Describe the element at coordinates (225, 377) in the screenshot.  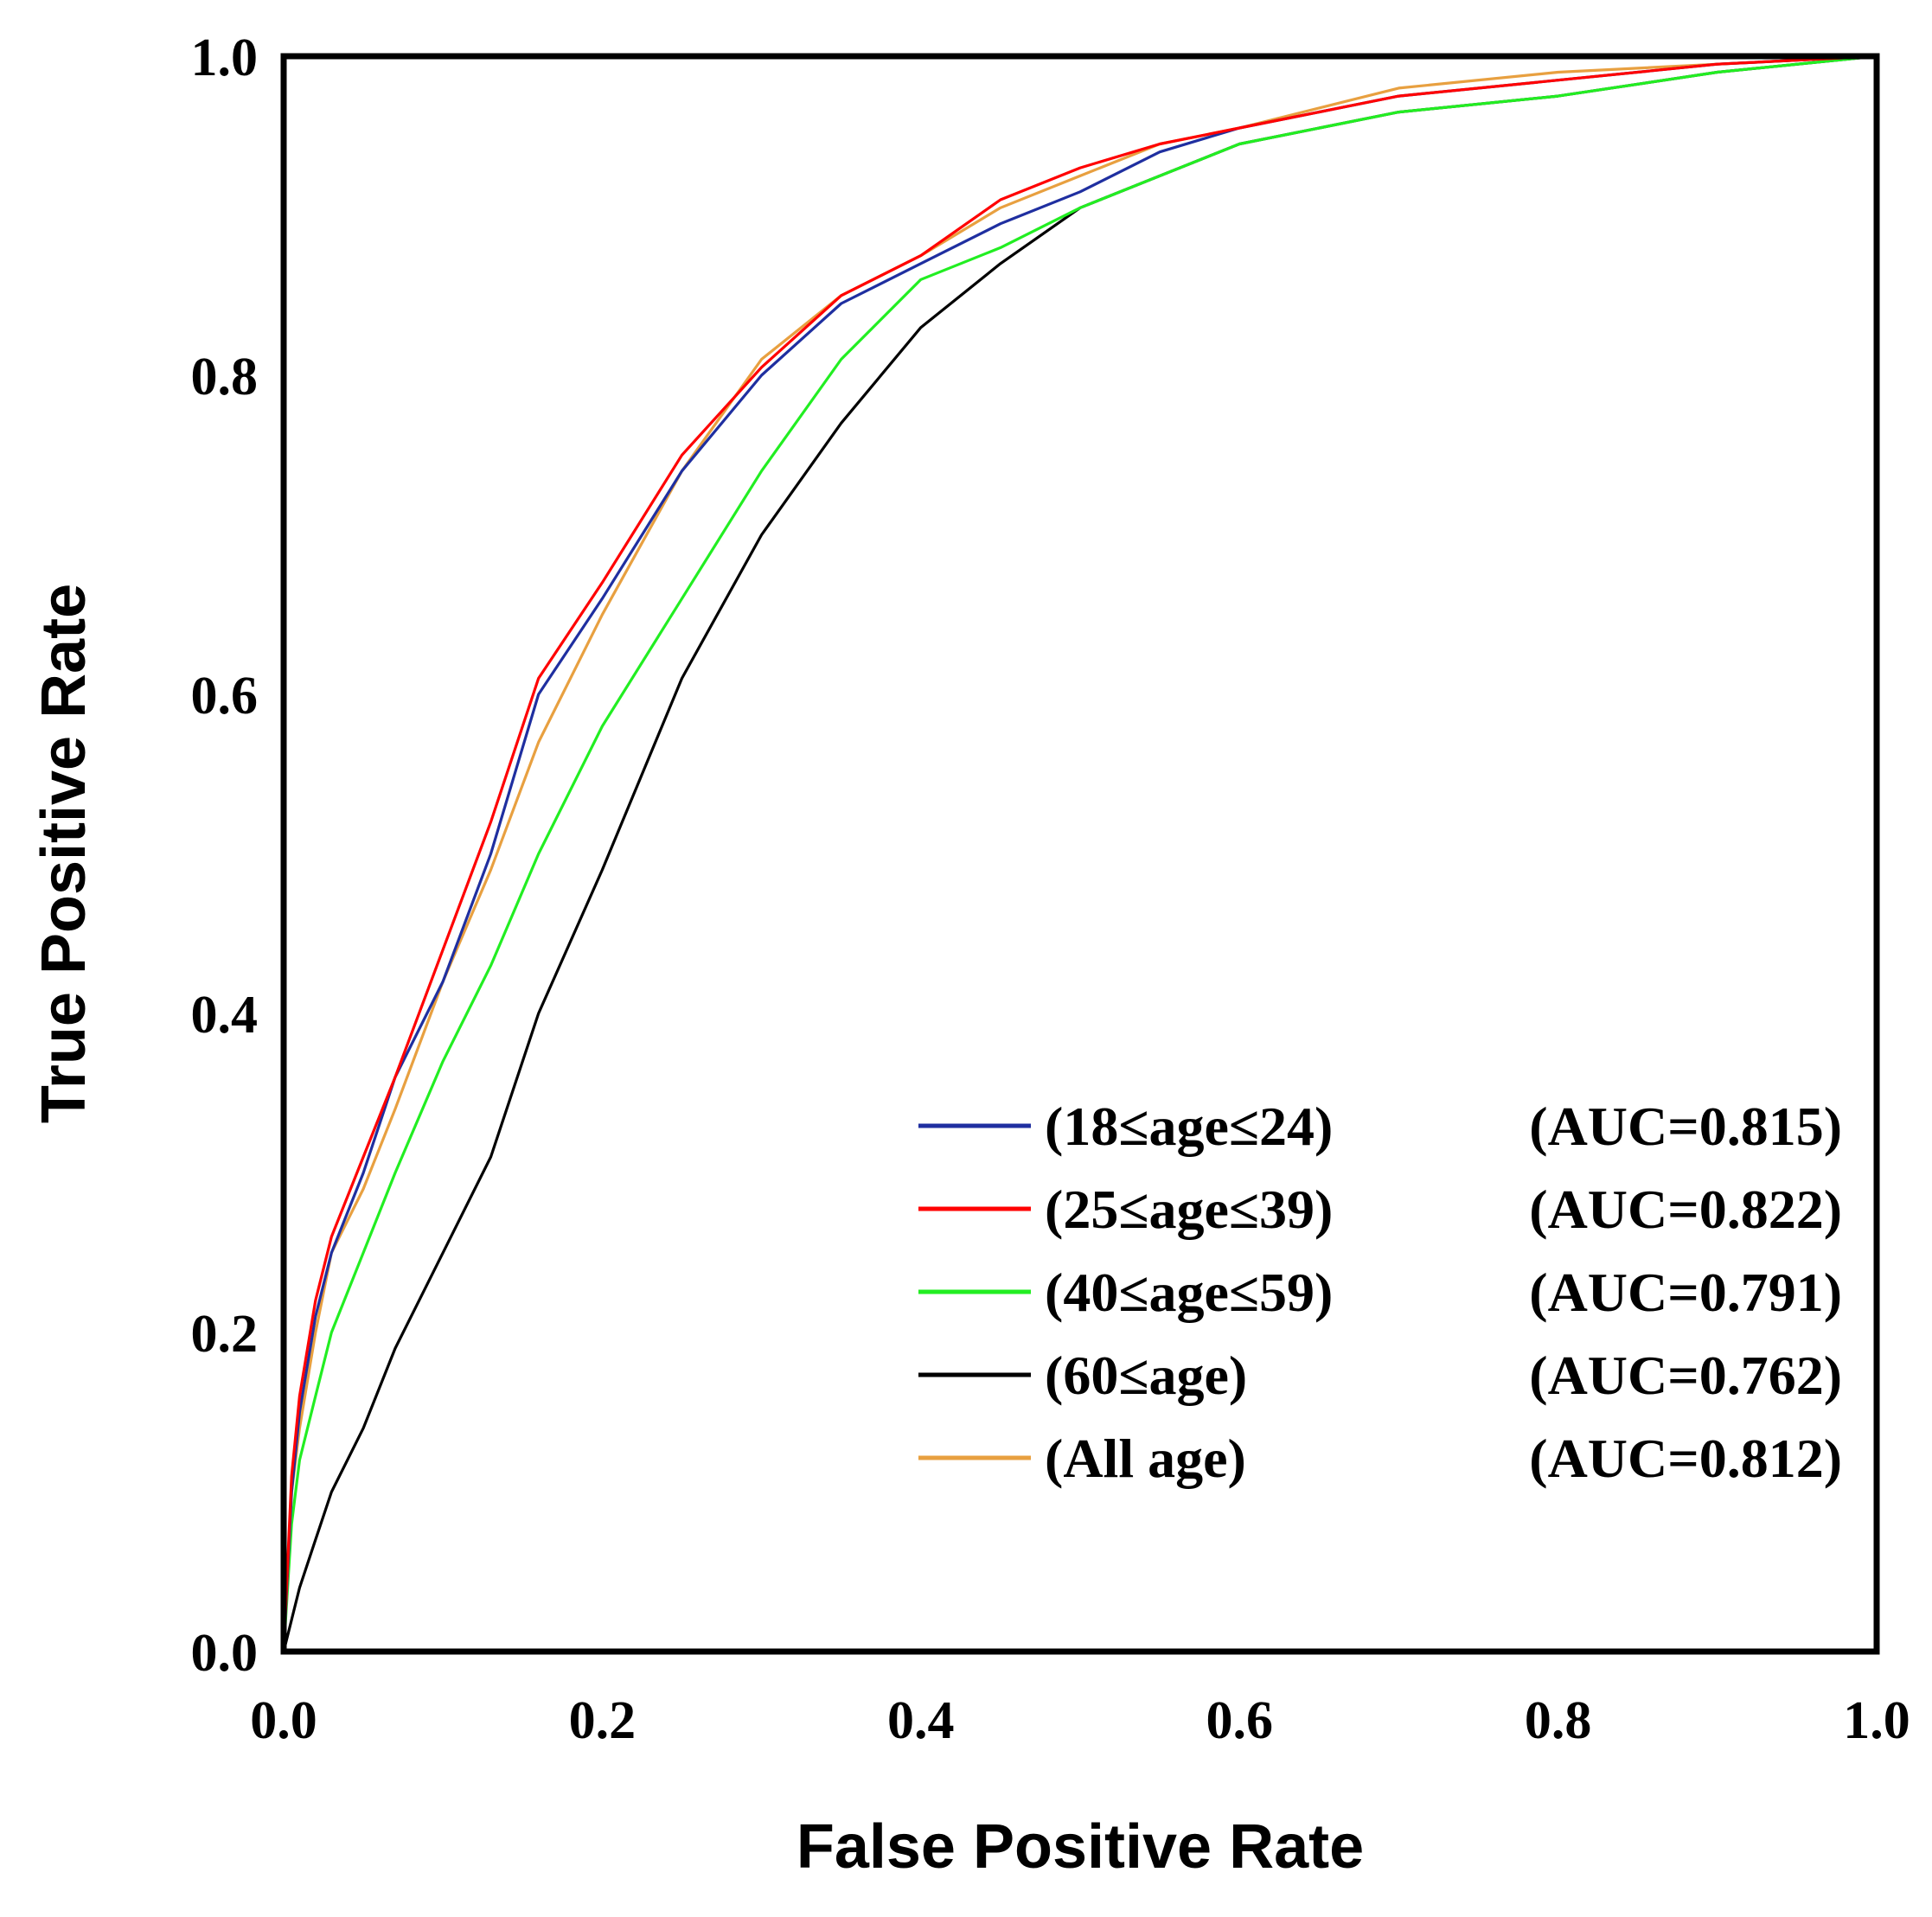
I see `y-tick-label-4: 0.8` at that location.